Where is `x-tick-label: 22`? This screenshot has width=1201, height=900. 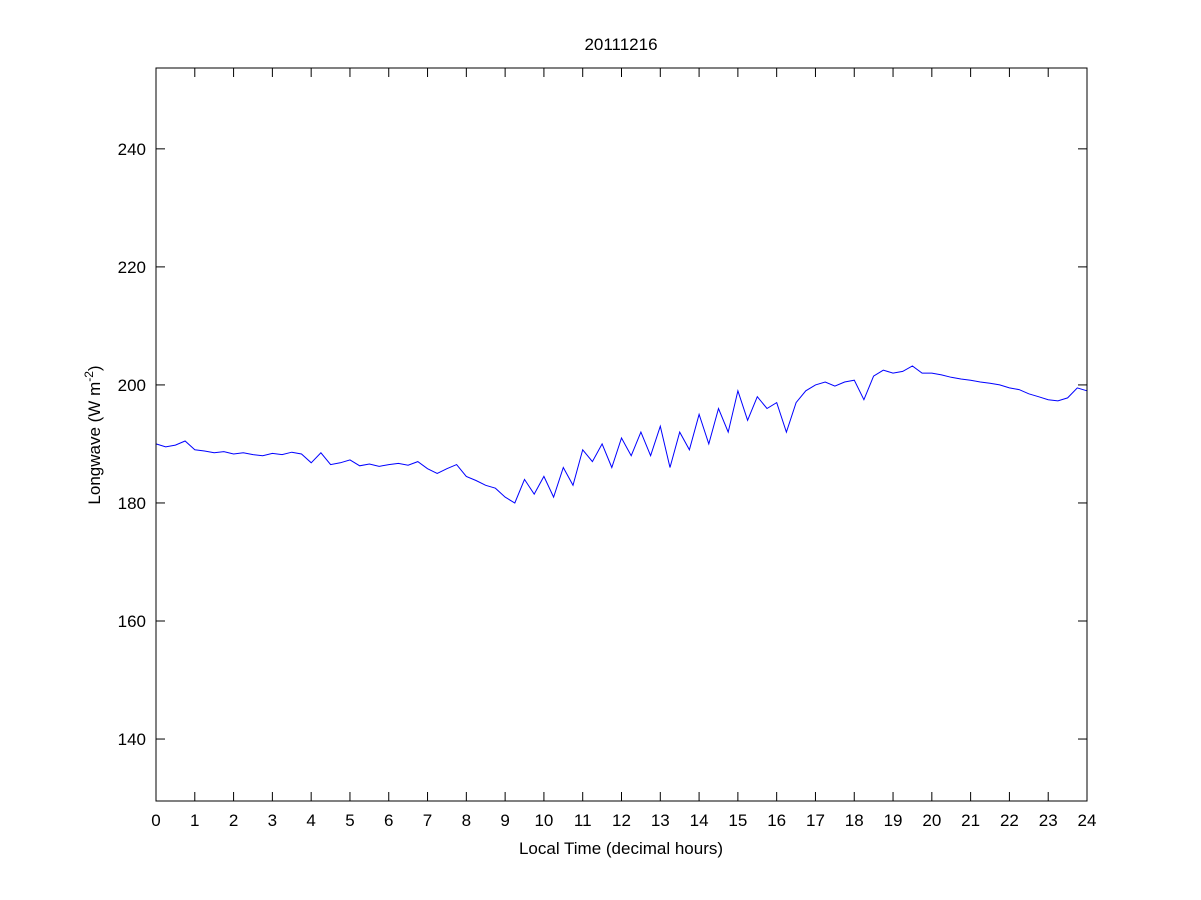
x-tick-label: 22 is located at coordinates (1009, 820).